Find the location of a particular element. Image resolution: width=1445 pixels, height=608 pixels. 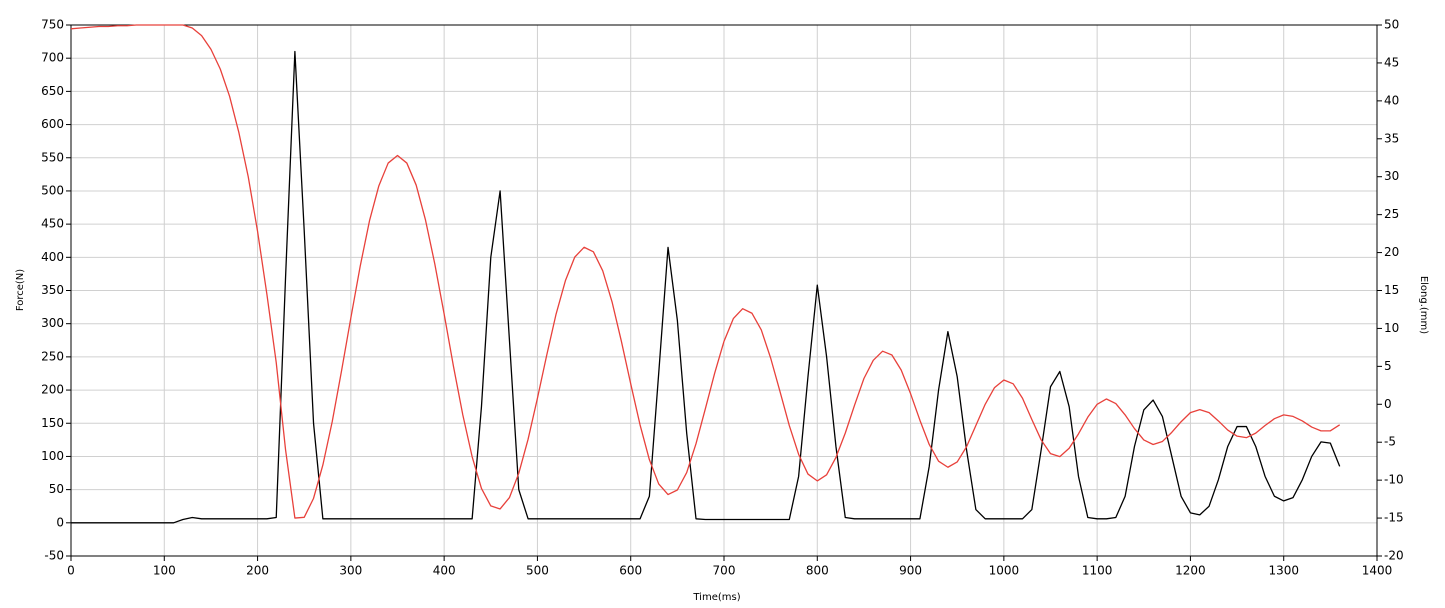

x-tick-label: 1100 is located at coordinates (1097, 571).